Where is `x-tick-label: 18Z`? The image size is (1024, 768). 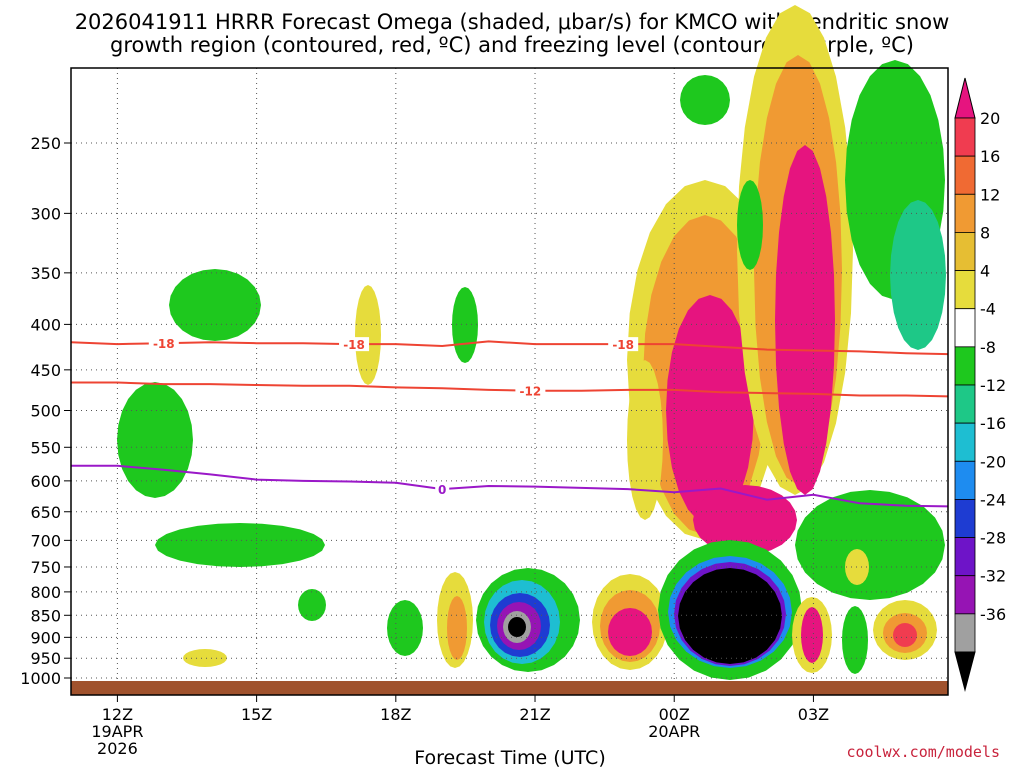 x-tick-label: 18Z is located at coordinates (395, 714).